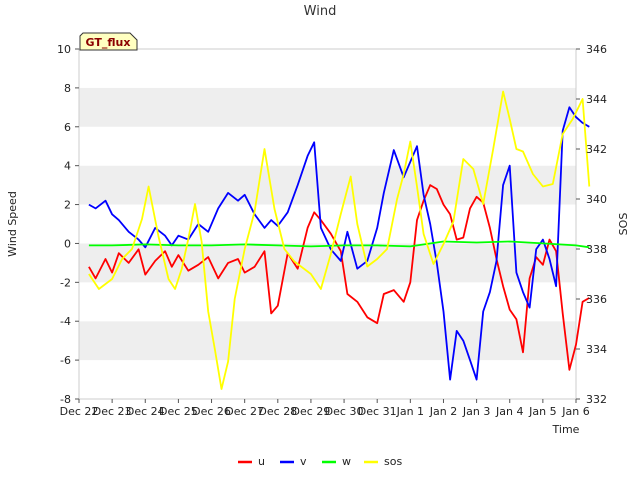  What do you see at coordinates (344, 411) in the screenshot?
I see `x-tick-label: Dec 30` at bounding box center [344, 411].